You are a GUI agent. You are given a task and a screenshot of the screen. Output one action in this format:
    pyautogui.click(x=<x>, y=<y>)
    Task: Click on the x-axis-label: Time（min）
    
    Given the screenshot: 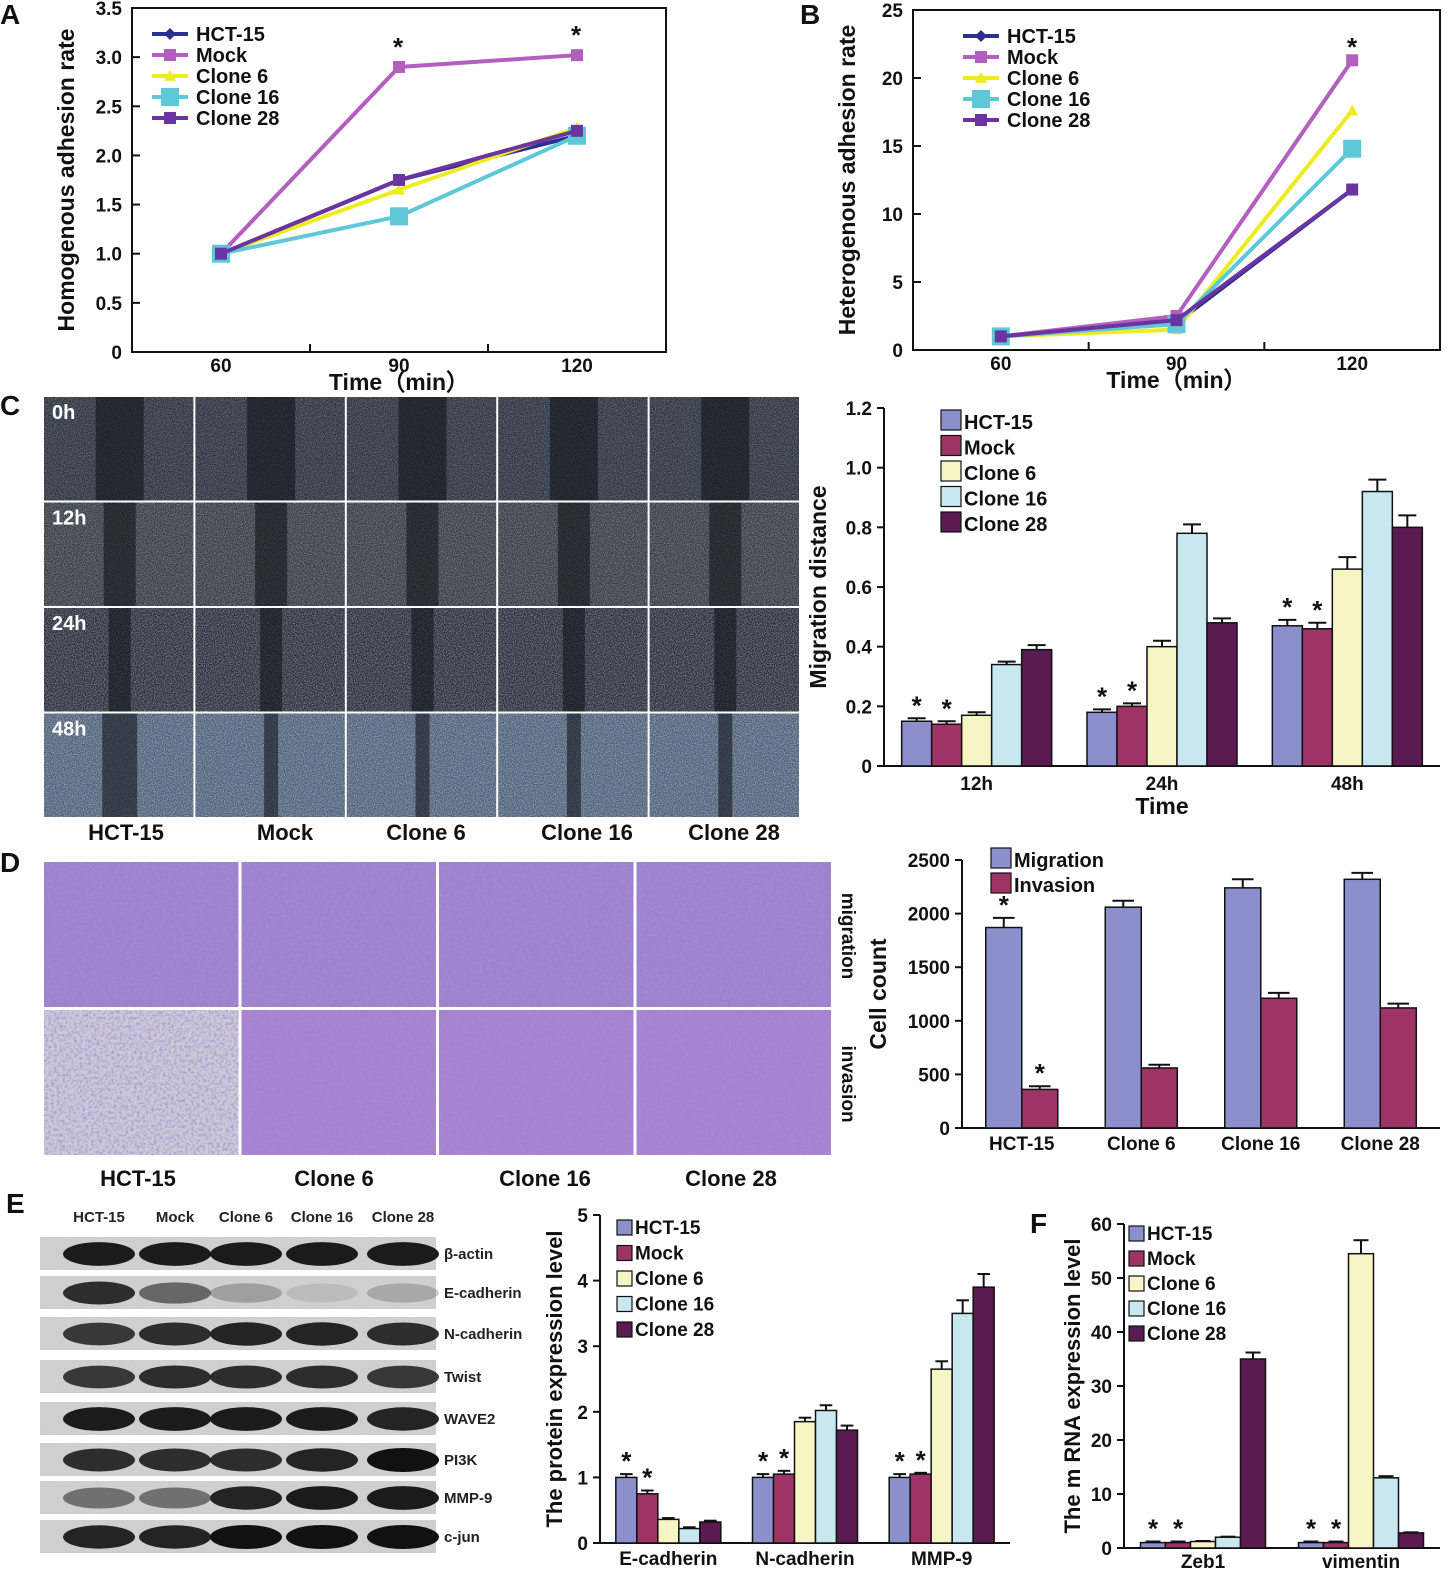 What is the action you would take?
    pyautogui.click(x=1176, y=380)
    